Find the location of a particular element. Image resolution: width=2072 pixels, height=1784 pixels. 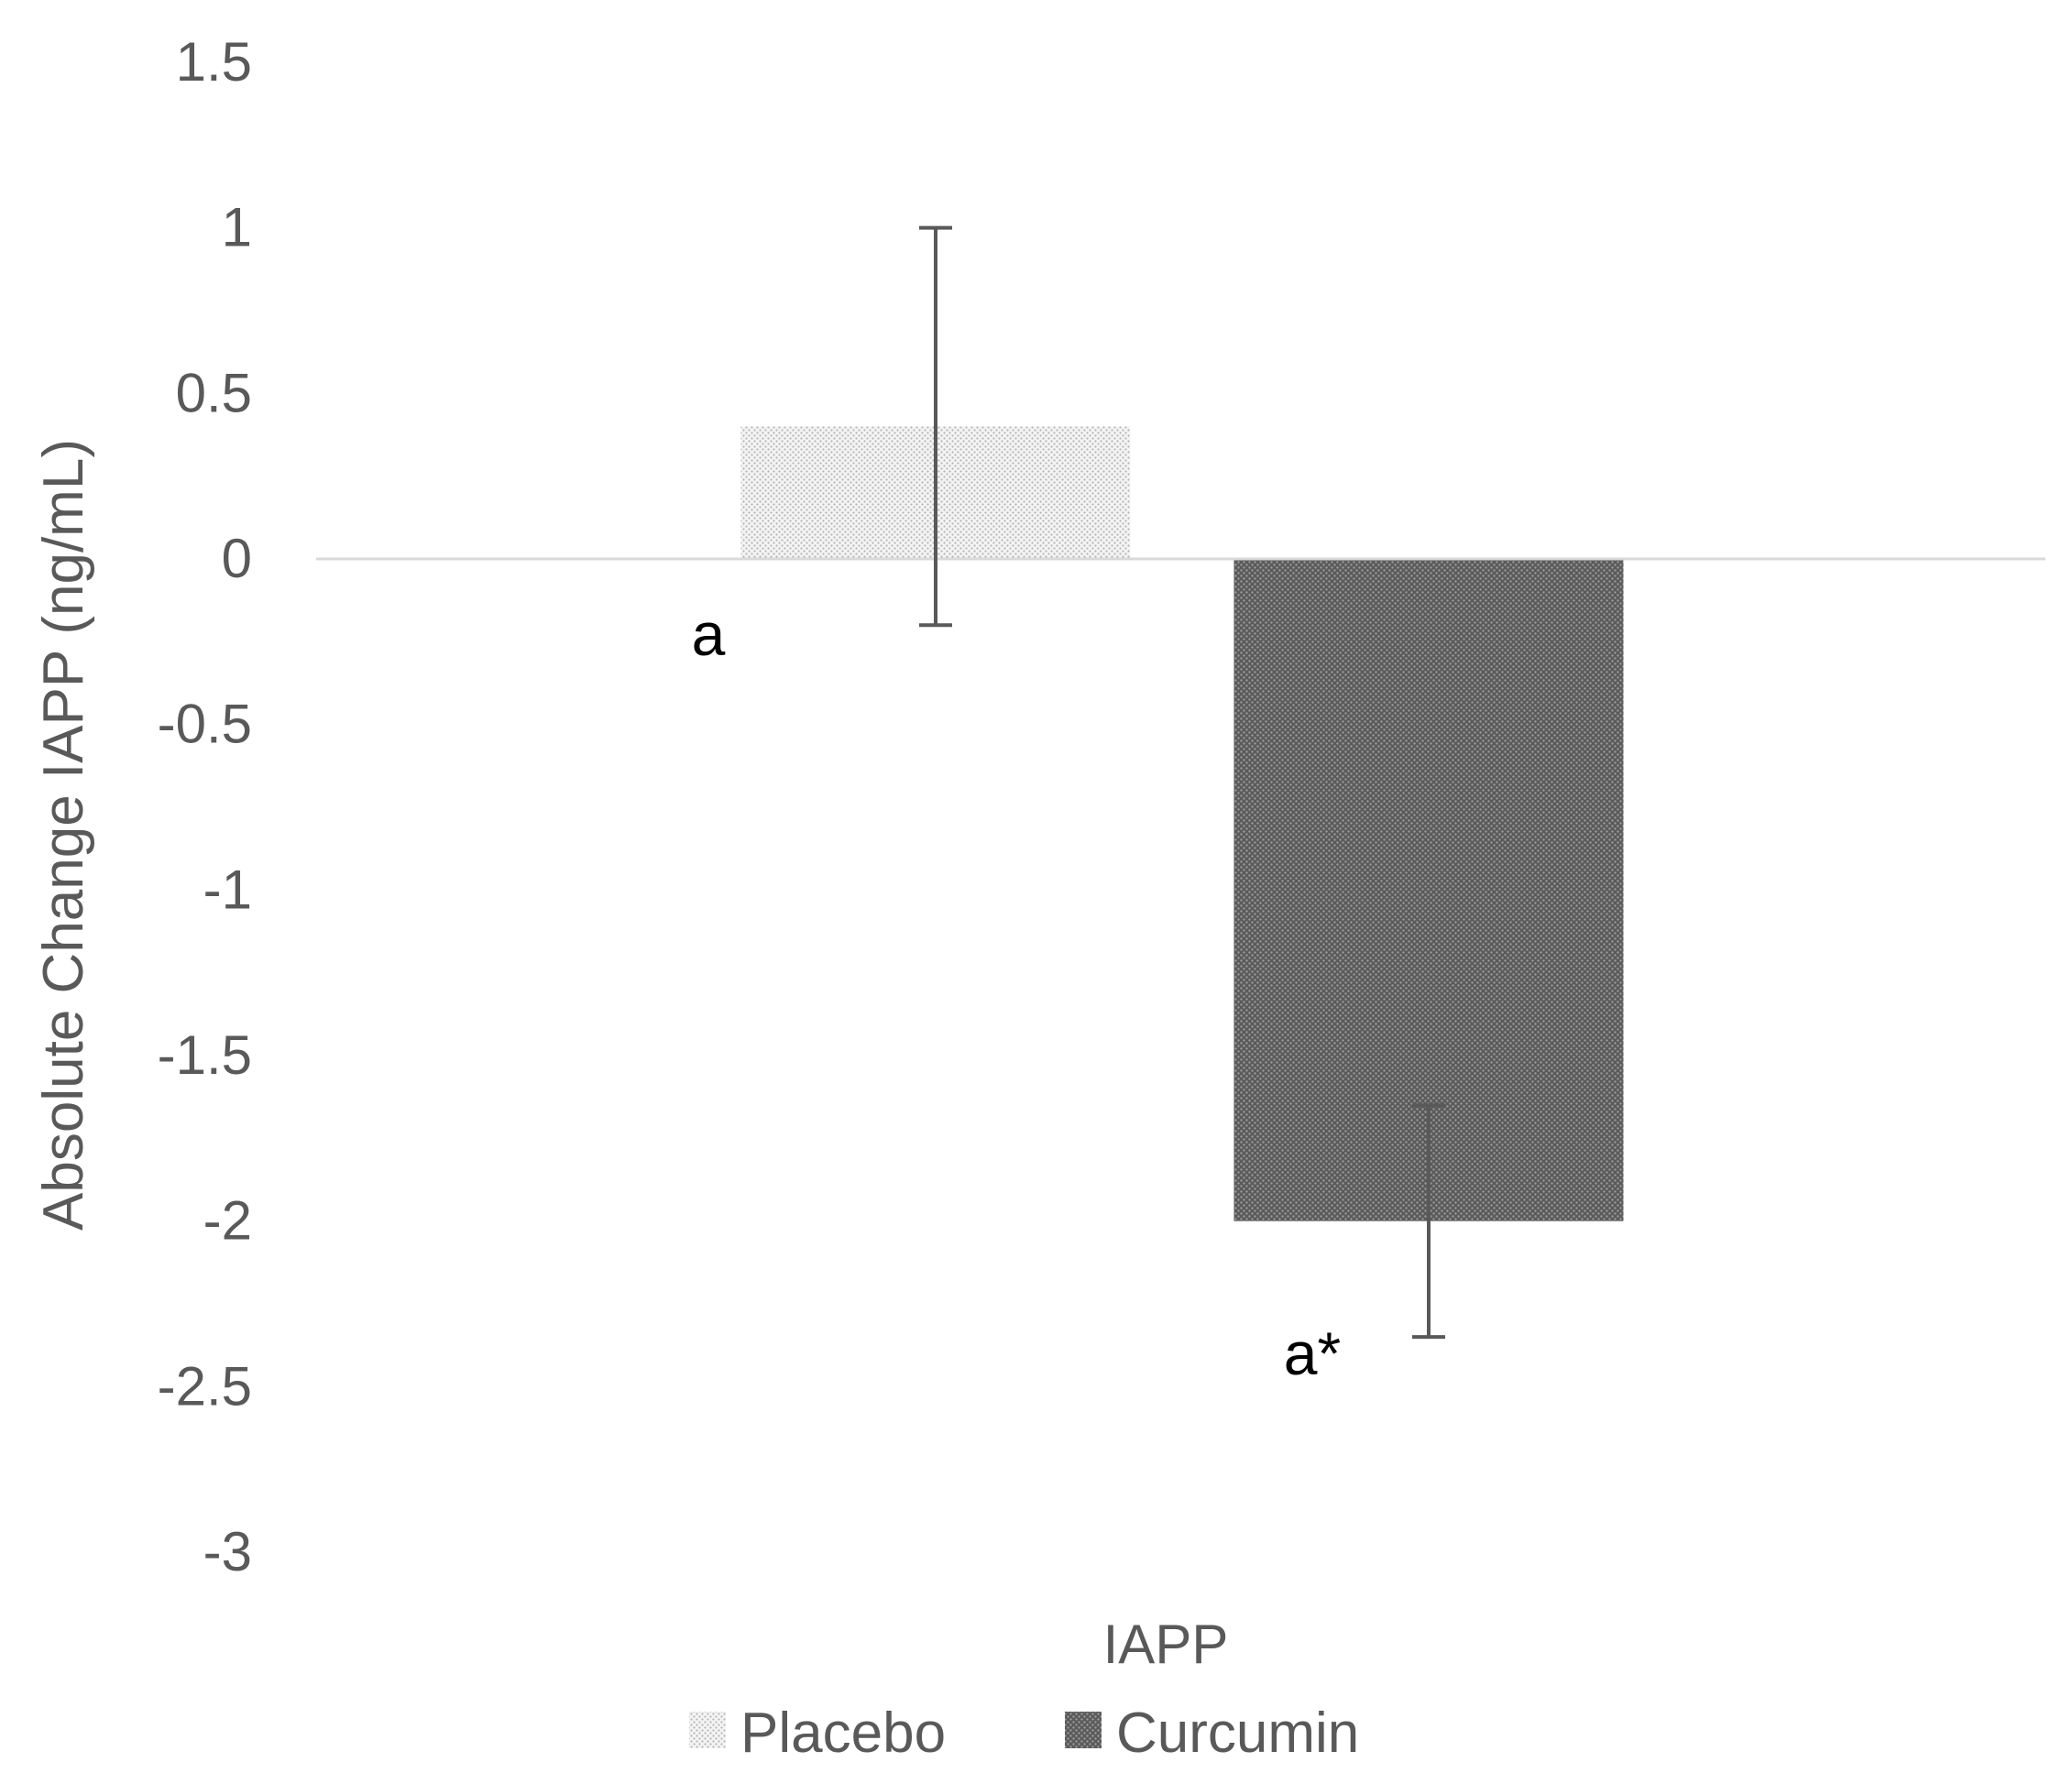

y-tick-label: -1.5 is located at coordinates (205, 1055).